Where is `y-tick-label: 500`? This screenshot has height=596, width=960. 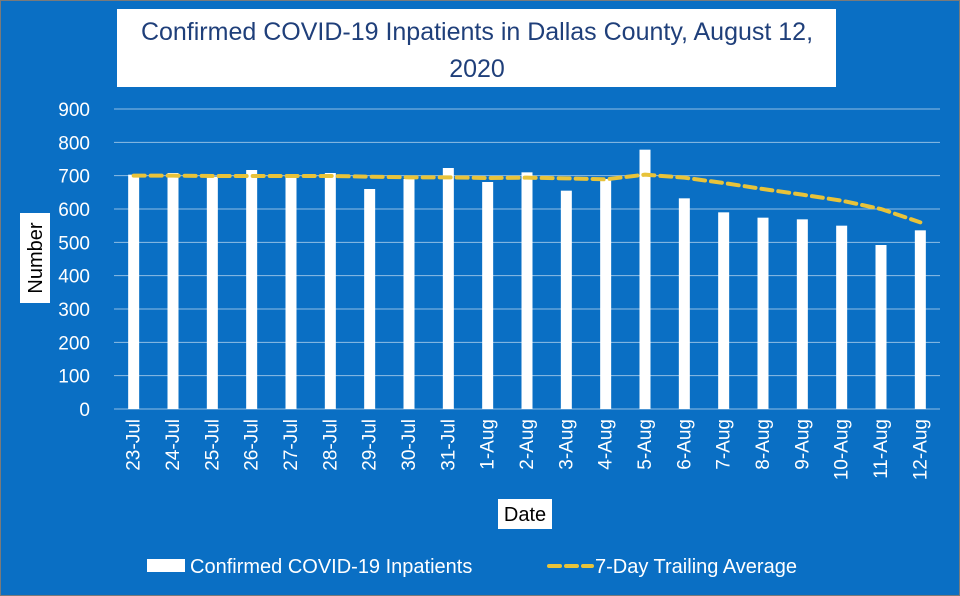 y-tick-label: 500 is located at coordinates (74, 243).